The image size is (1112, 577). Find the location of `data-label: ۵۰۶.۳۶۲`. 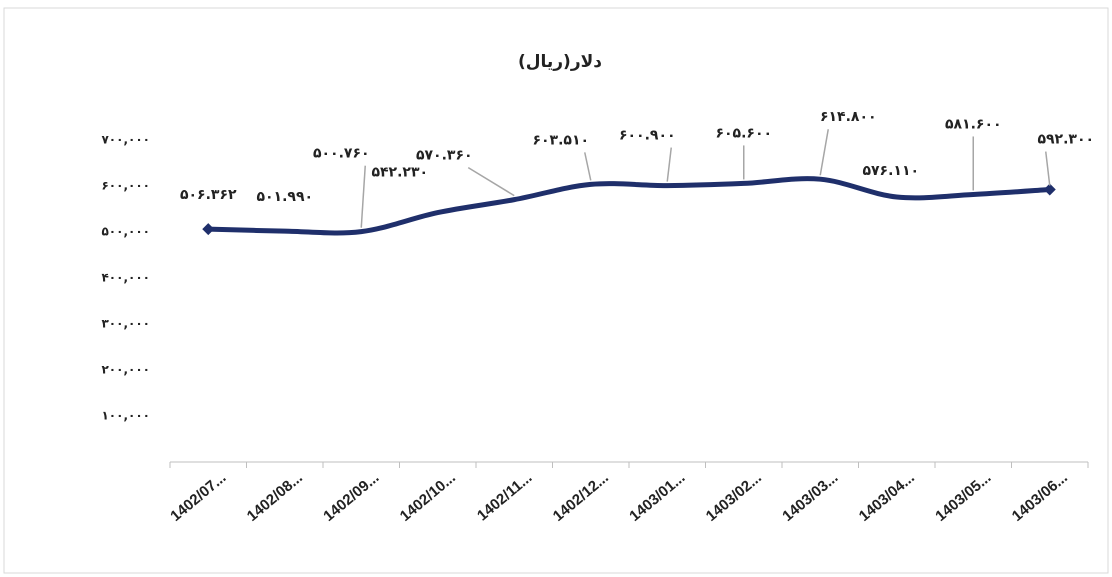

data-label: ۵۰۶.۳۶۲ is located at coordinates (208, 195).